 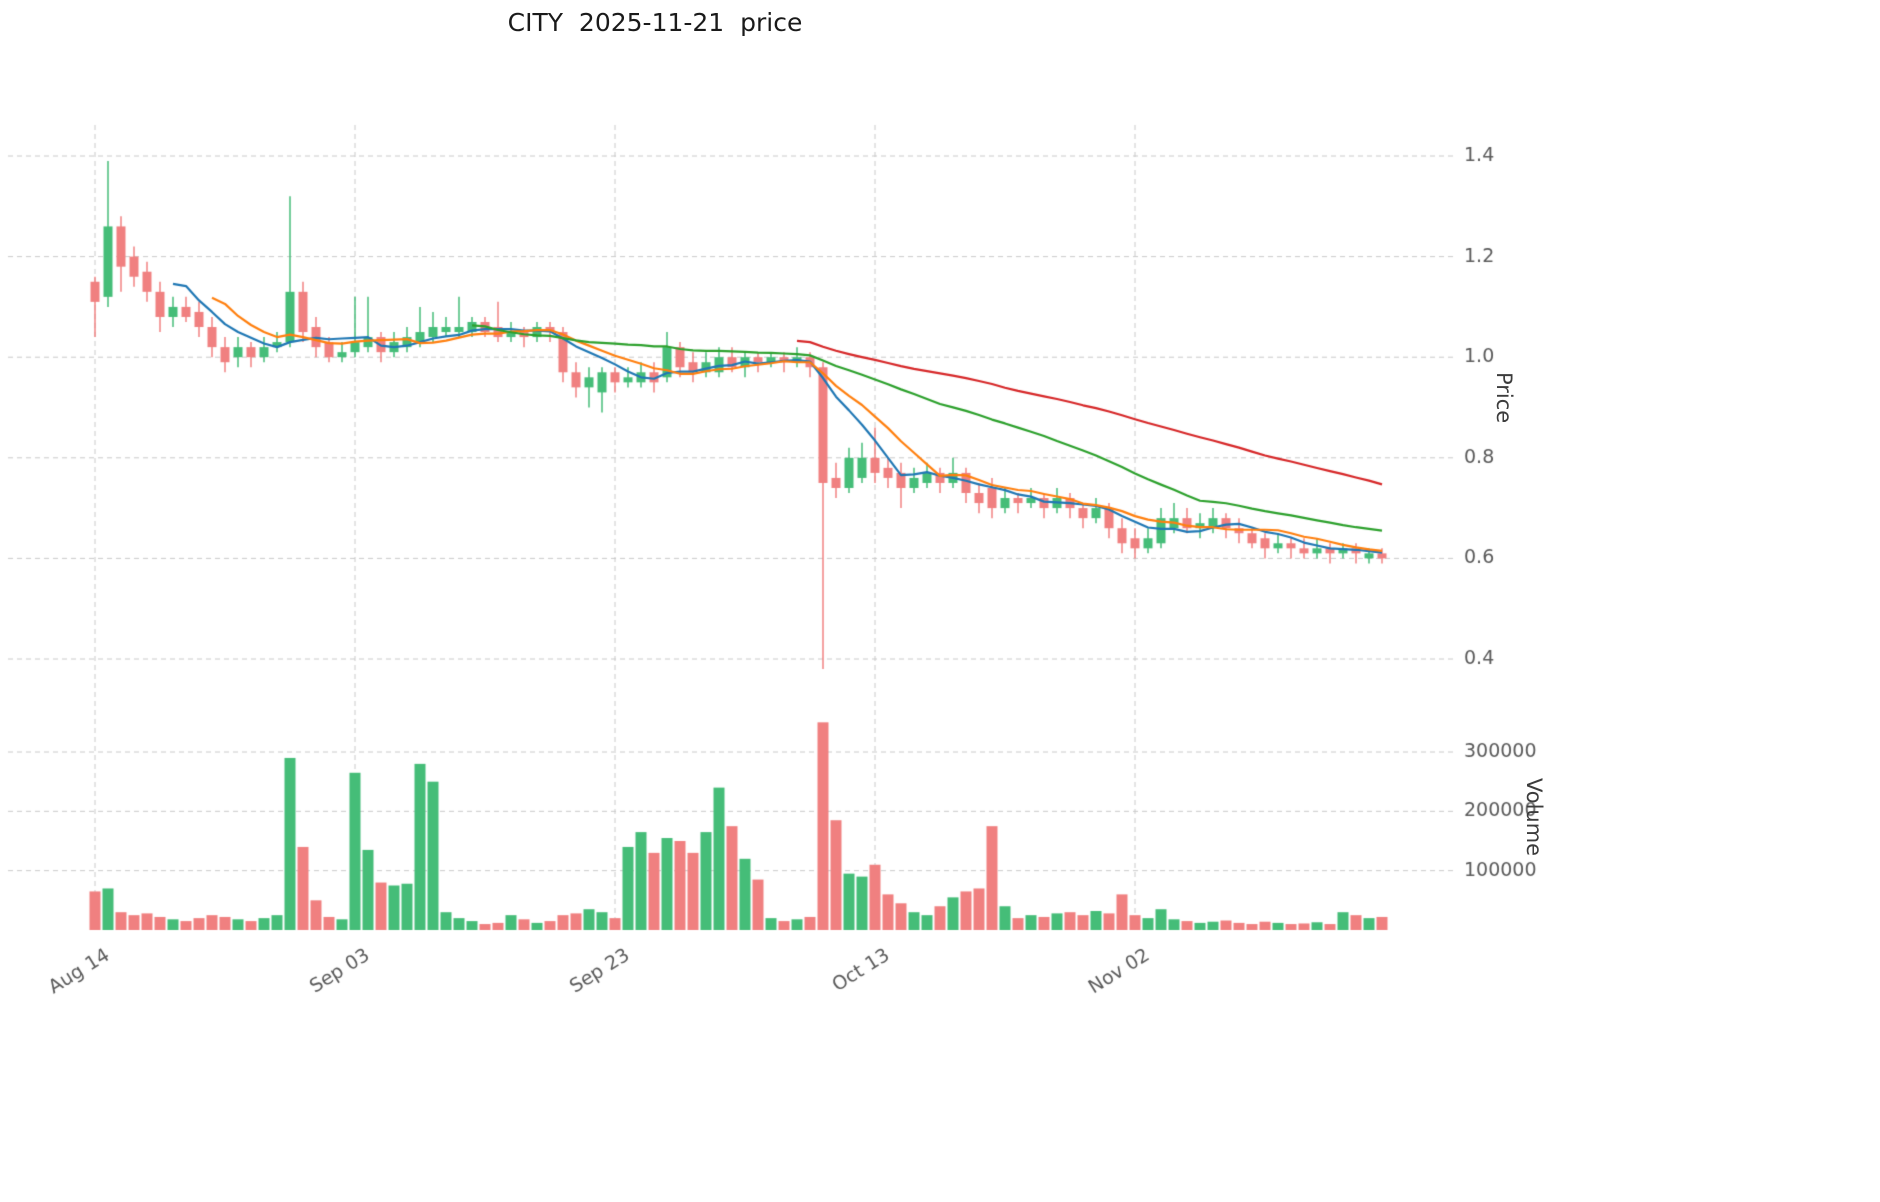 I want to click on chart-title: CITY 2025-11-21 price, so click(x=655, y=22).